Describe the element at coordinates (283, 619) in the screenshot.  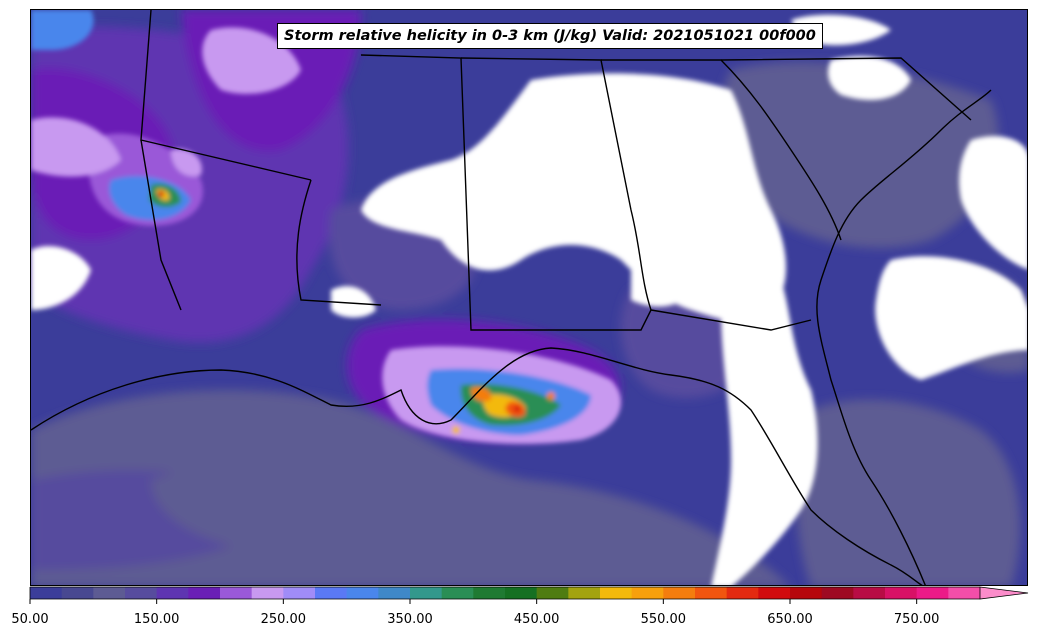
I see `colorbar-tick-label: 250.00` at that location.